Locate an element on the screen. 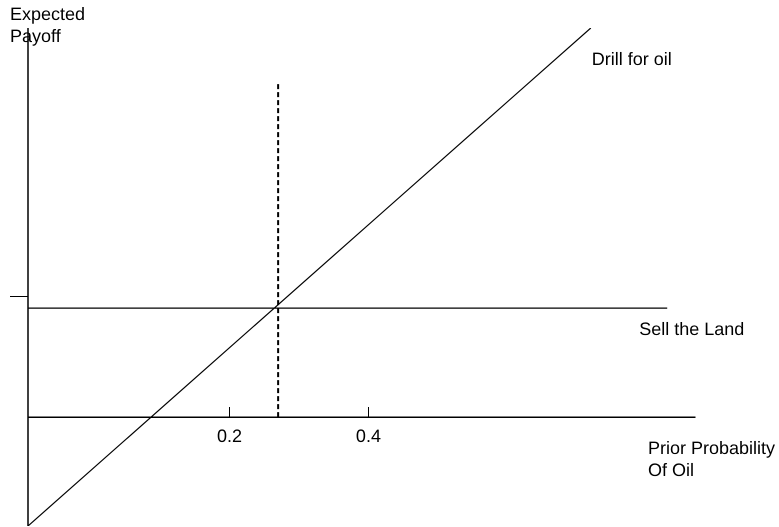  series-label: Sell the Land is located at coordinates (691, 329).